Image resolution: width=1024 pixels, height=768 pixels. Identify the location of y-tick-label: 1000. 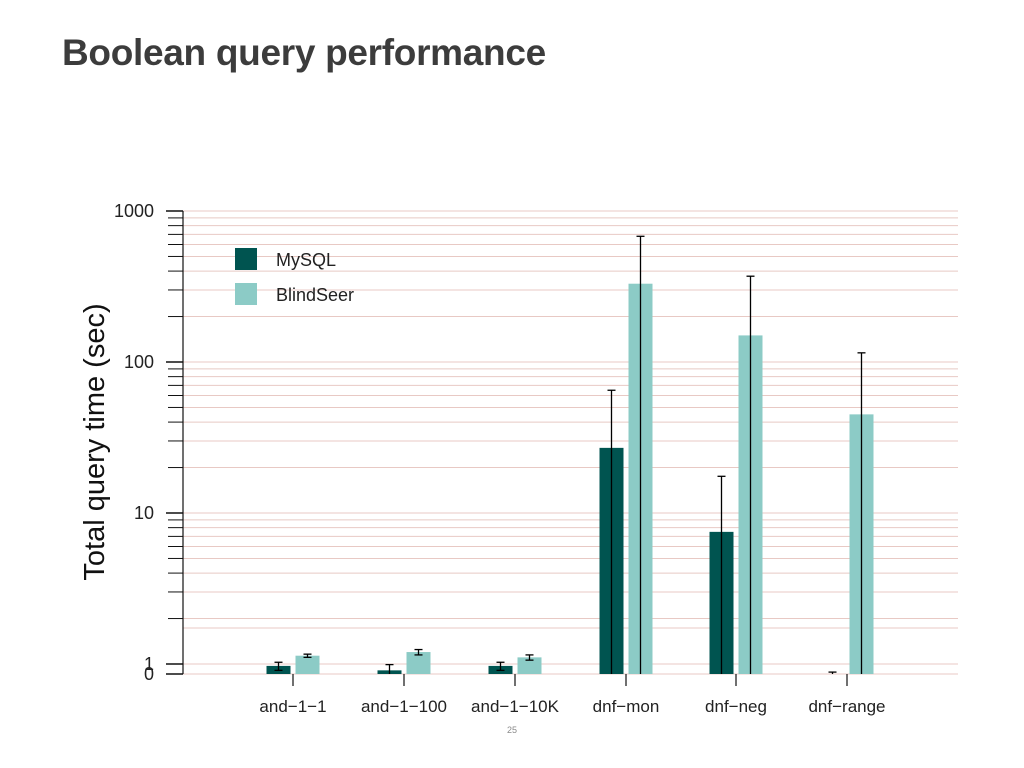
(134, 211).